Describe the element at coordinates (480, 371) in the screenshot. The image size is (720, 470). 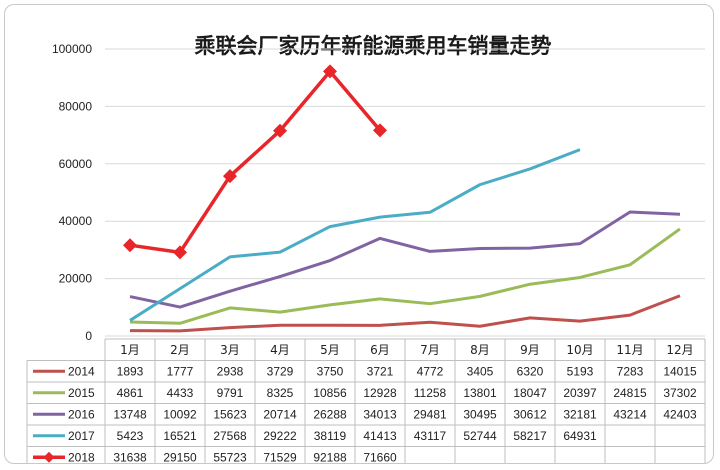
I see `table-cell: 3405` at that location.